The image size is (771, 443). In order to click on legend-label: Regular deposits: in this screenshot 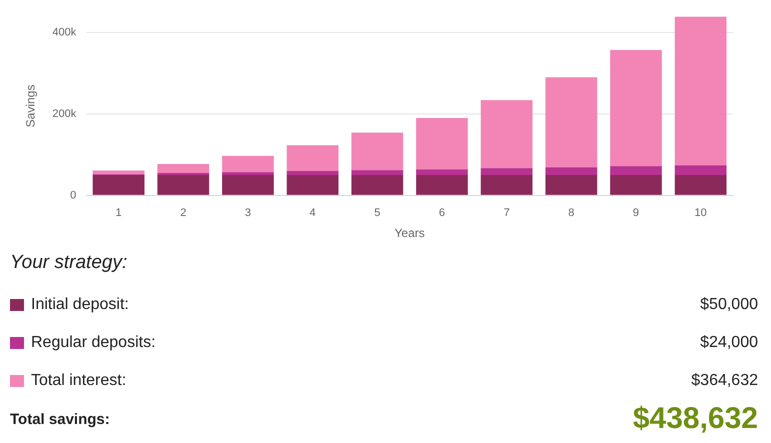, I will do `click(93, 343)`.